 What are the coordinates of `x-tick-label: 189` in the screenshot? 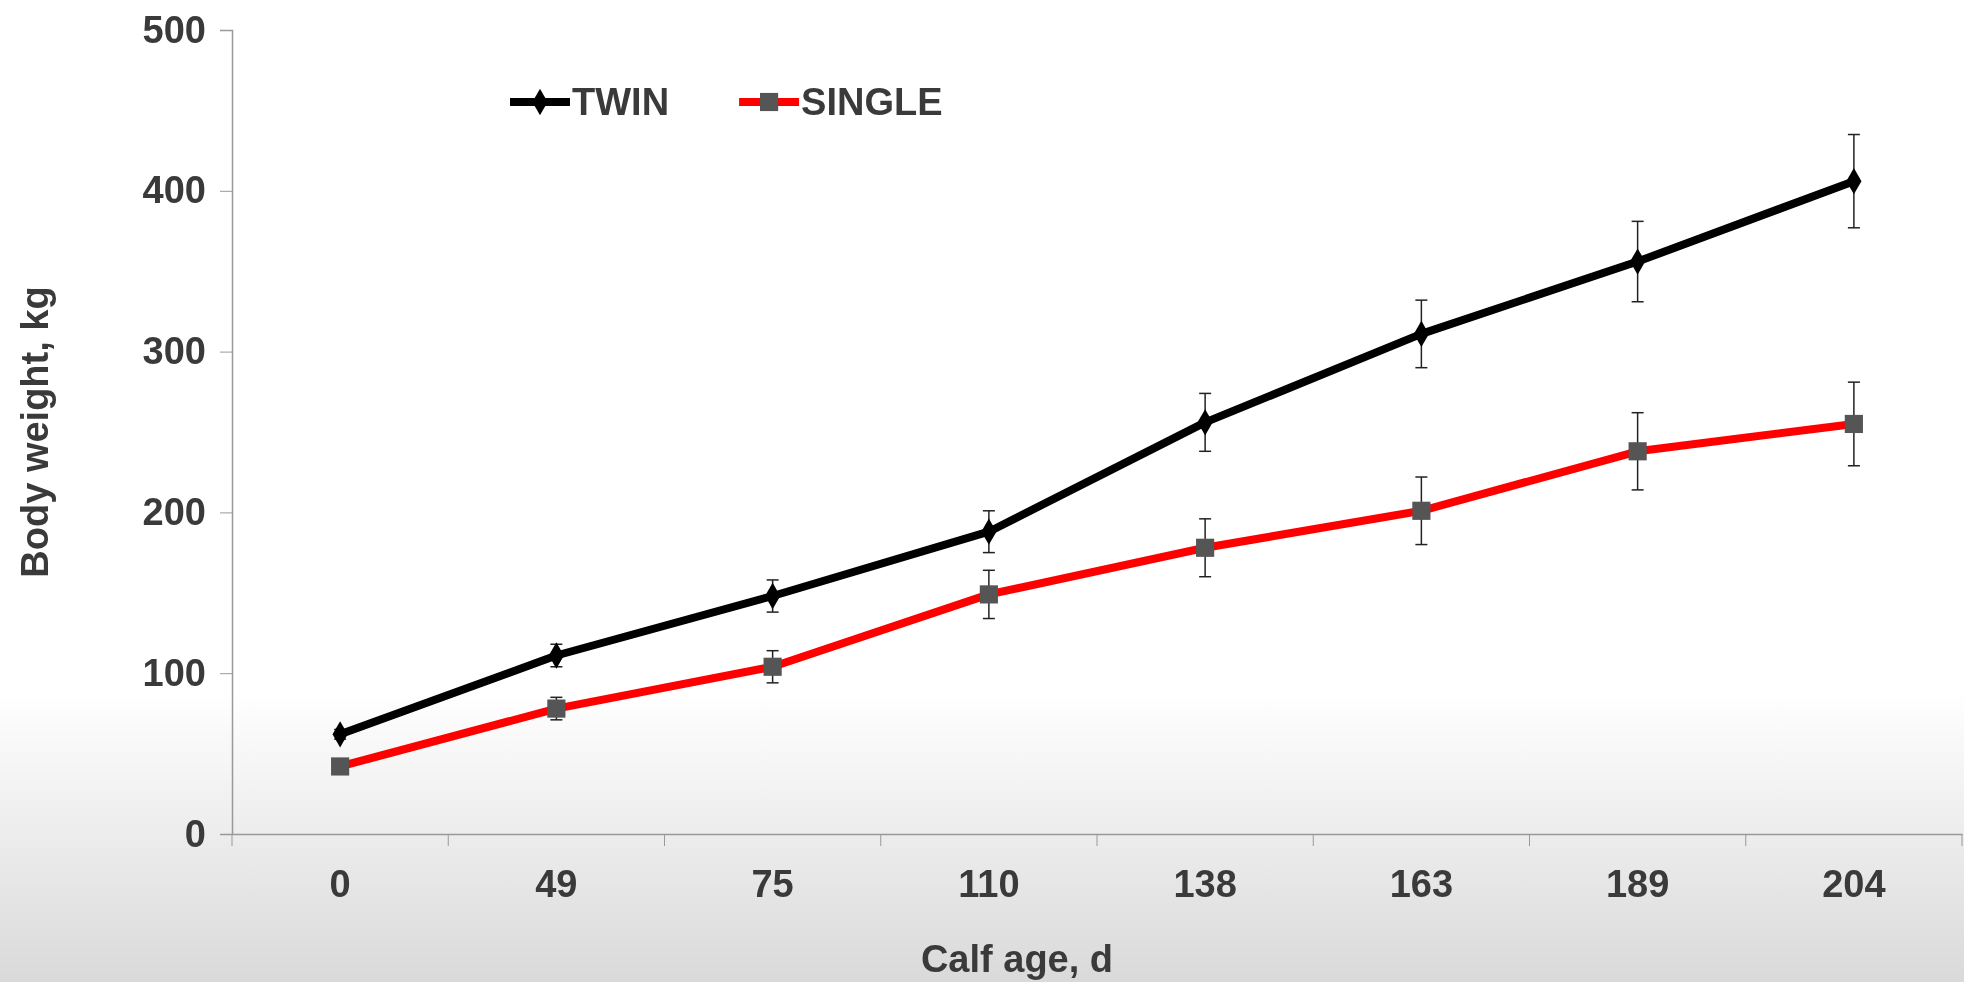 It's located at (1637, 883).